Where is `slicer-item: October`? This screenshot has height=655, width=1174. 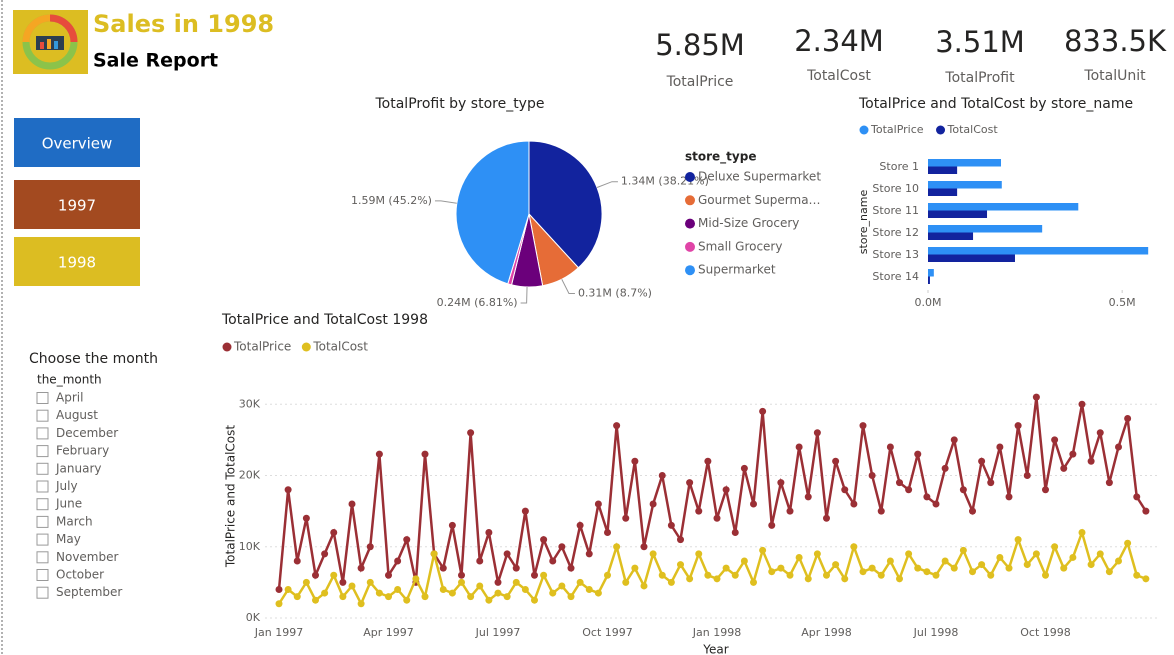
slicer-item: October is located at coordinates (80, 575).